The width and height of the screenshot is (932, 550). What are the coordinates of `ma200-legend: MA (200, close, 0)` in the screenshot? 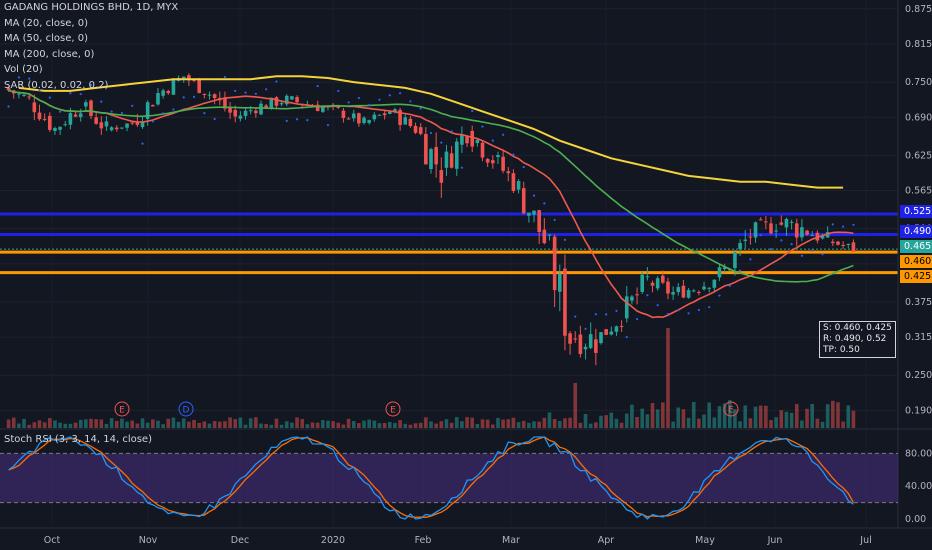 It's located at (49, 54).